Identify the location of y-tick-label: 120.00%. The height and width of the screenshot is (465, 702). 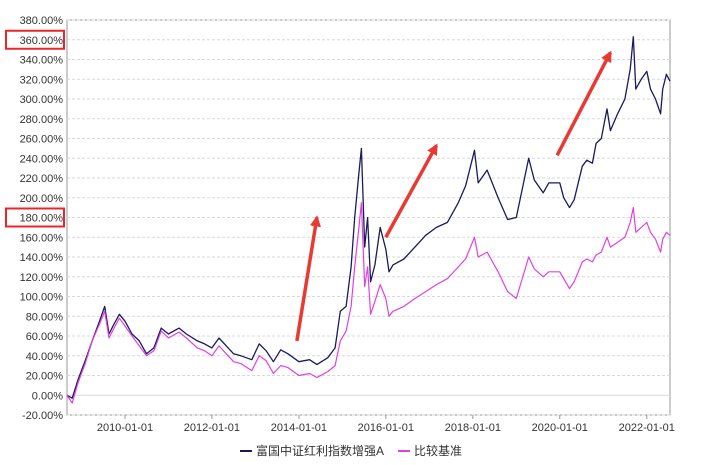
(42, 278).